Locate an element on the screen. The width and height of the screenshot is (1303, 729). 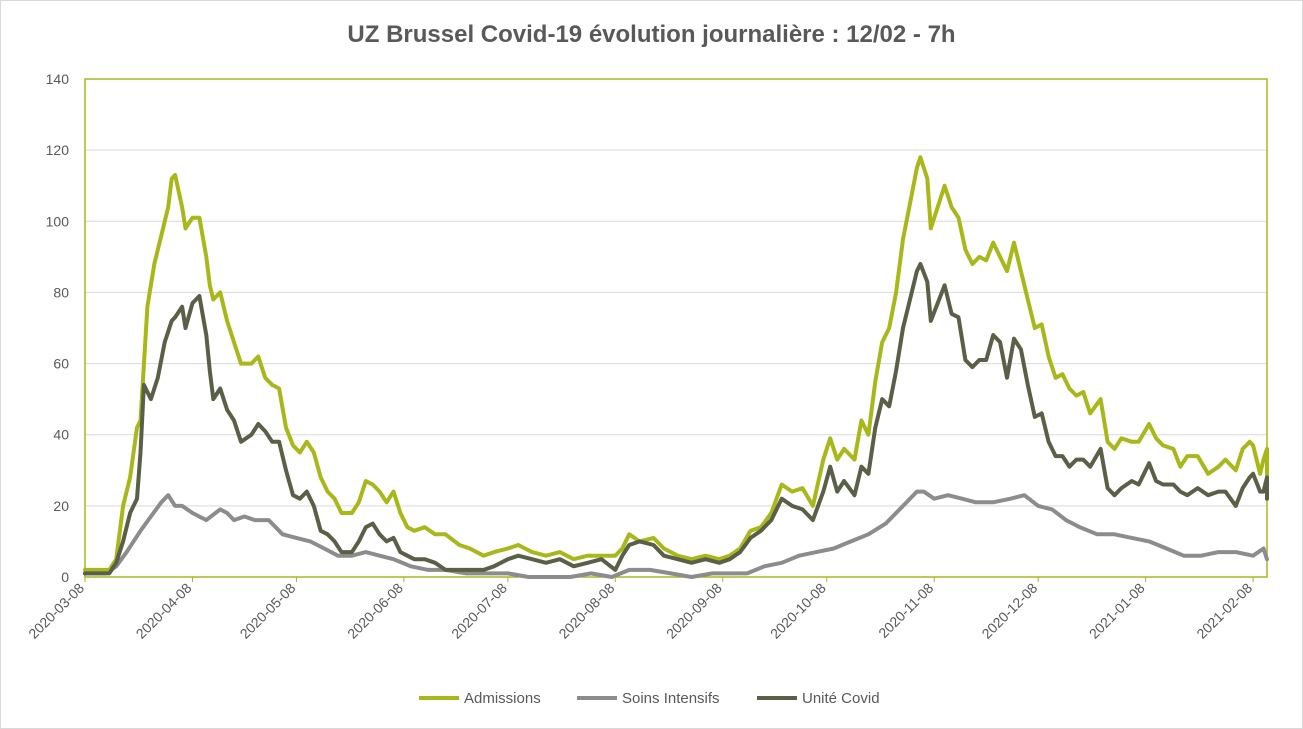
legend: Admissions Soins Intensifs Unité Covid is located at coordinates (649, 698).